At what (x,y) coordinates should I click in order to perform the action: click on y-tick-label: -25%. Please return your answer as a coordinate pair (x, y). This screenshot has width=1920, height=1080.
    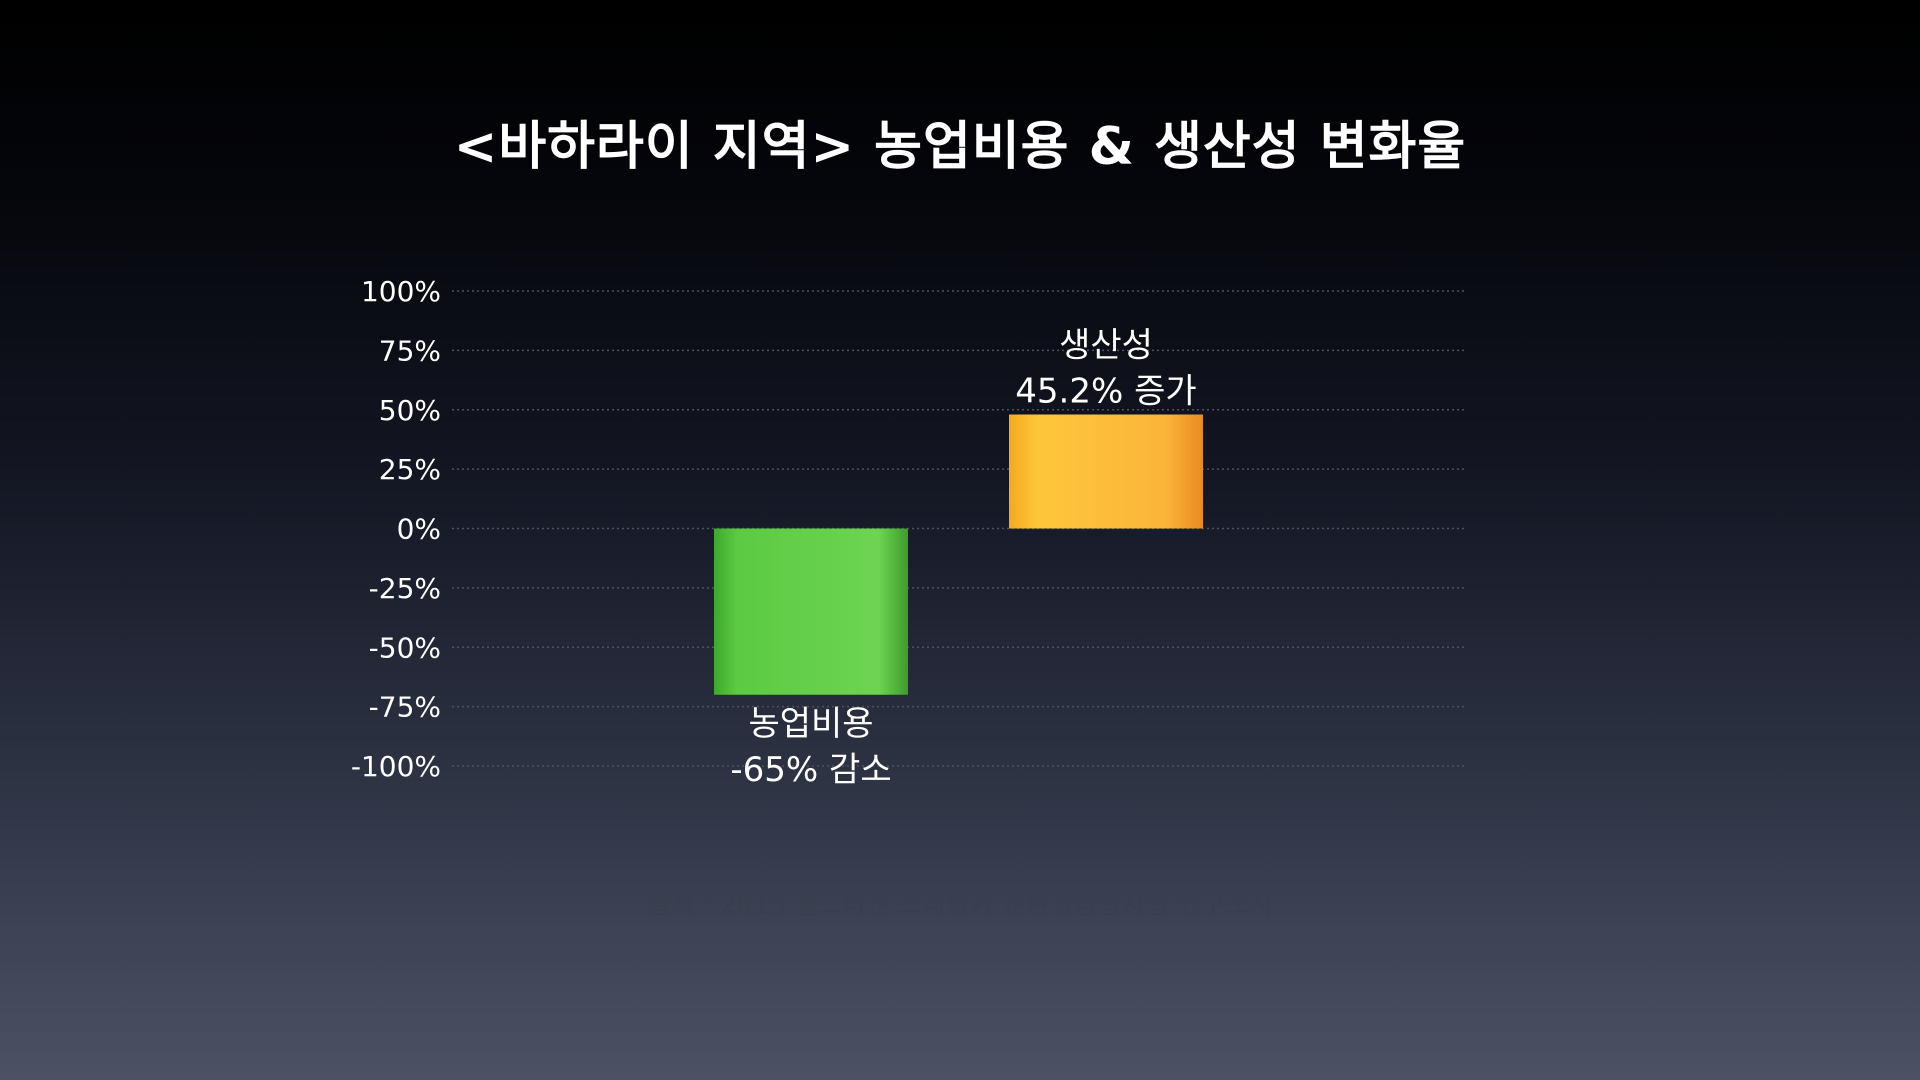
    Looking at the image, I should click on (405, 588).